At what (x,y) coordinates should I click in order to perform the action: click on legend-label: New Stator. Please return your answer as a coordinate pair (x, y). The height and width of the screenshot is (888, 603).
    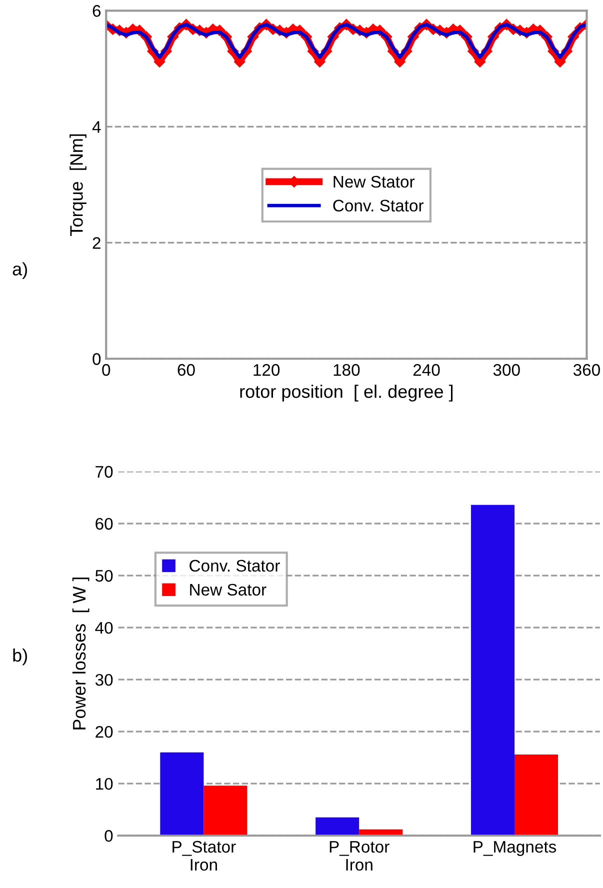
    Looking at the image, I should click on (374, 182).